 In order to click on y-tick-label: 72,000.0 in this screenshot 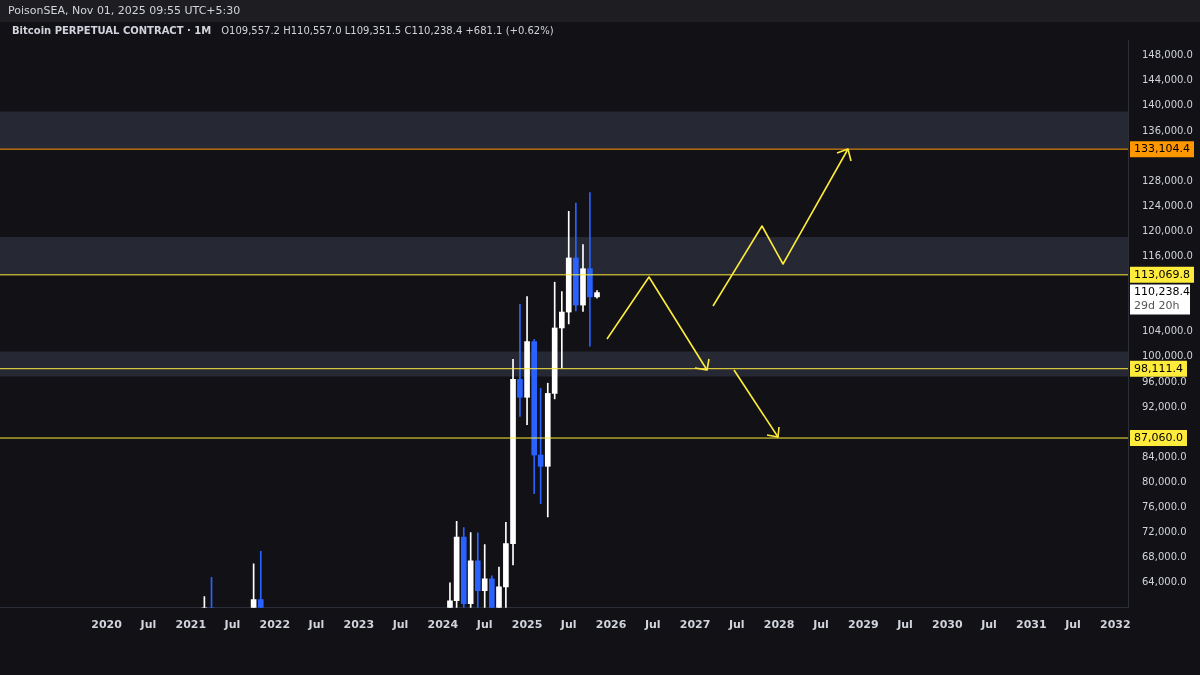, I will do `click(1164, 532)`.